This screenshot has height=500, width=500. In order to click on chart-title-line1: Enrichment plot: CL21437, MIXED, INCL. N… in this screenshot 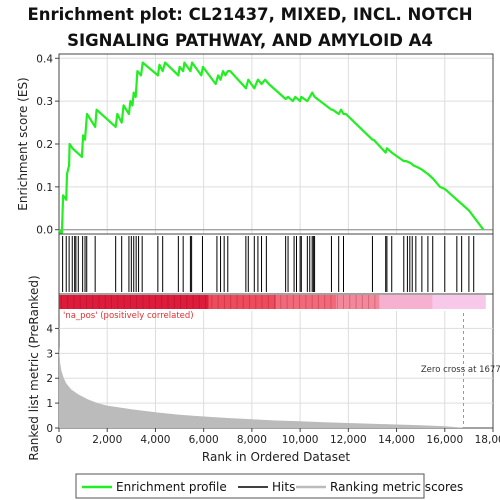, I will do `click(249, 14)`.